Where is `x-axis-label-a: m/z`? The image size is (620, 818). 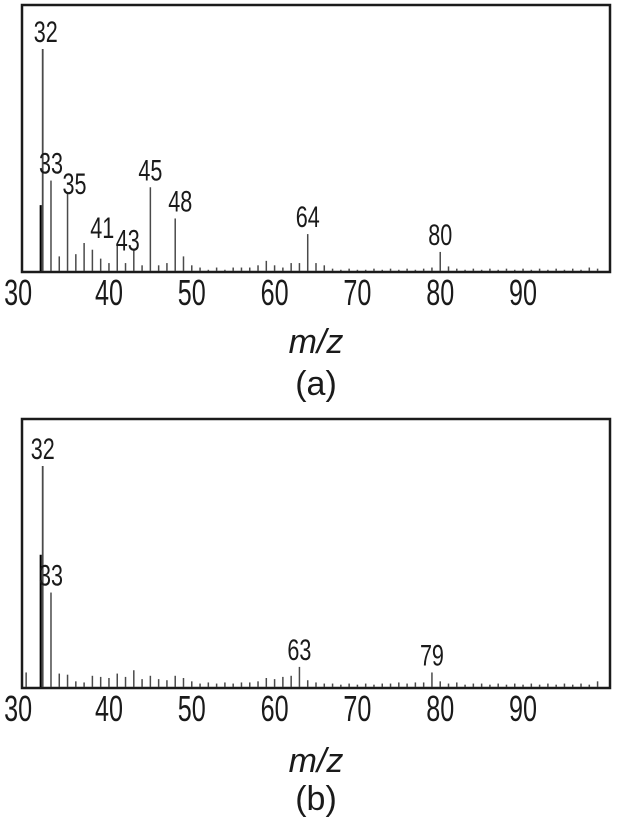
x-axis-label-a: m/z is located at coordinates (316, 342).